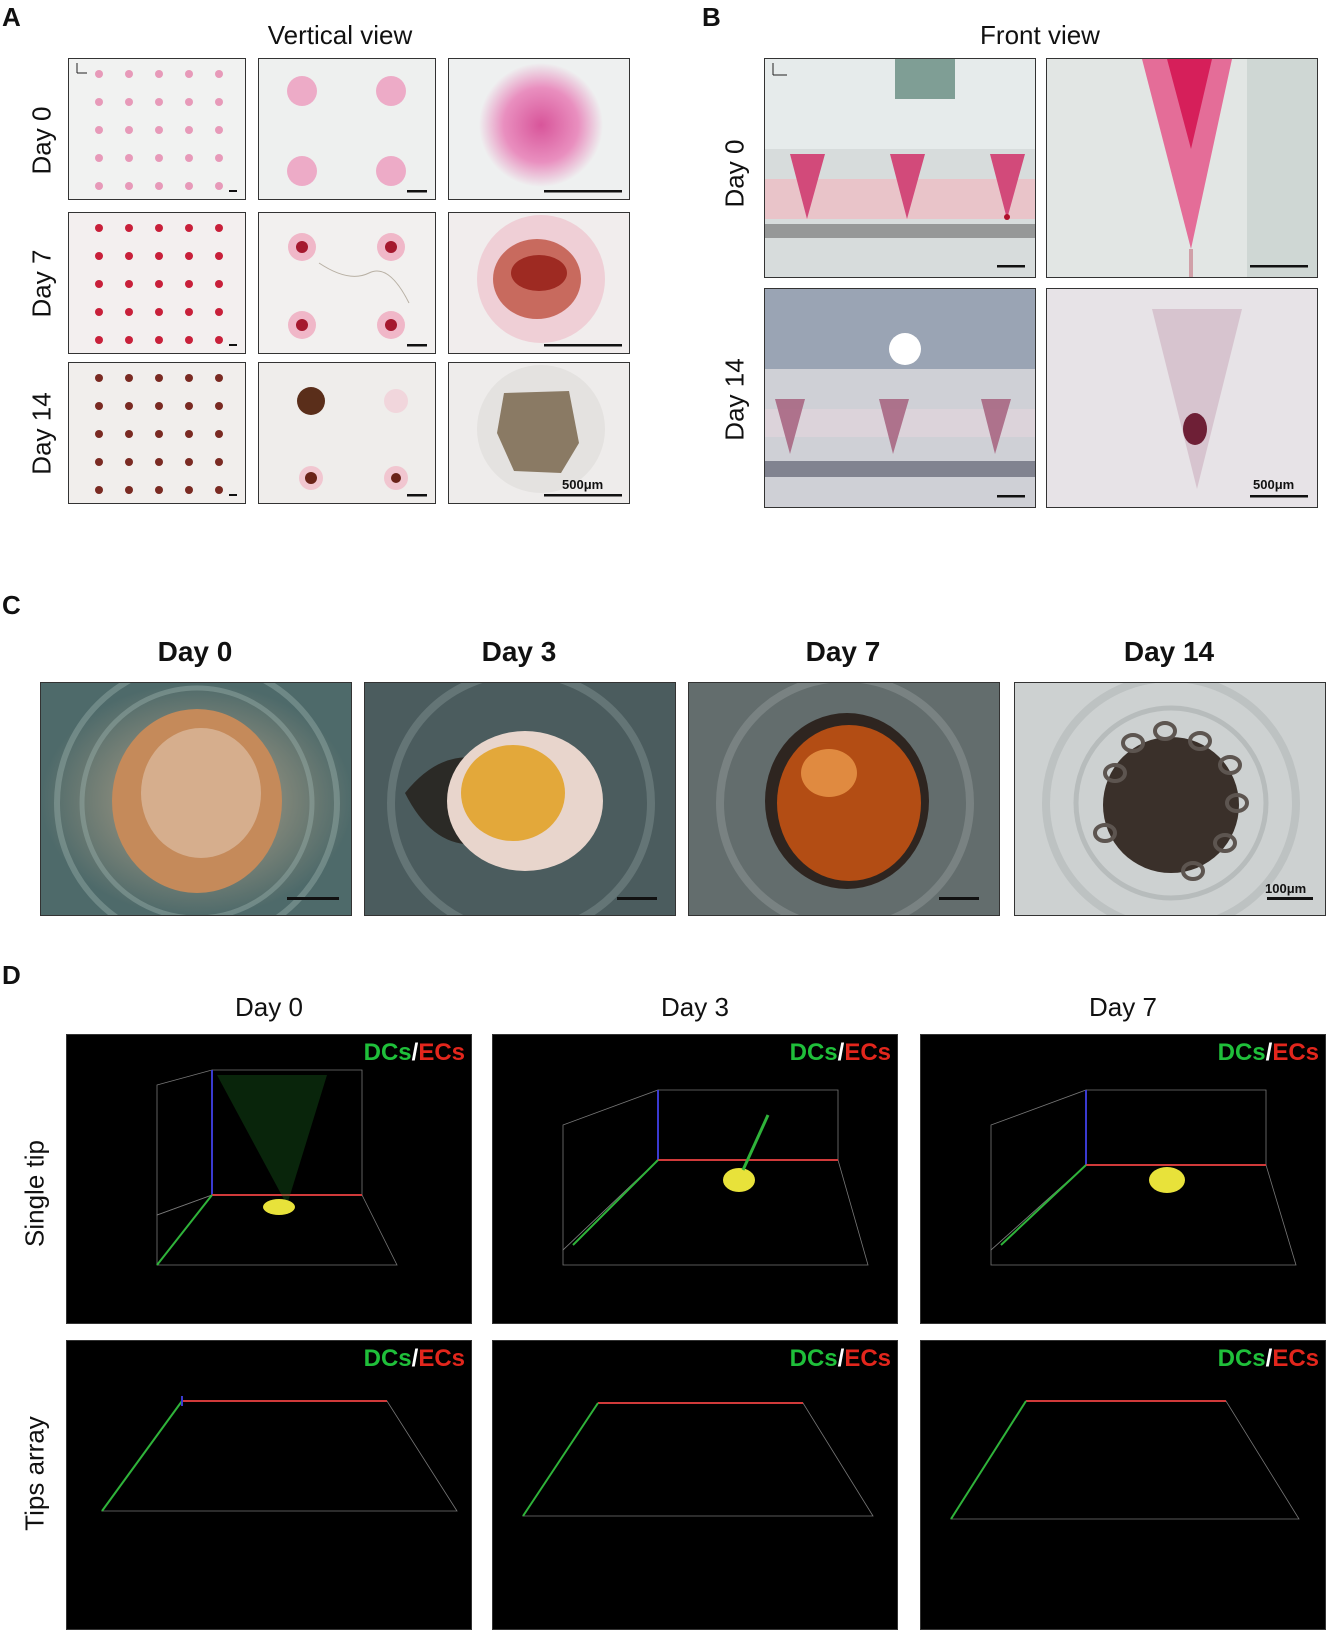 The image size is (1331, 1635). What do you see at coordinates (1123, 1485) in the screenshot?
I see `panel-d-array-day7: DCs/ECs` at bounding box center [1123, 1485].